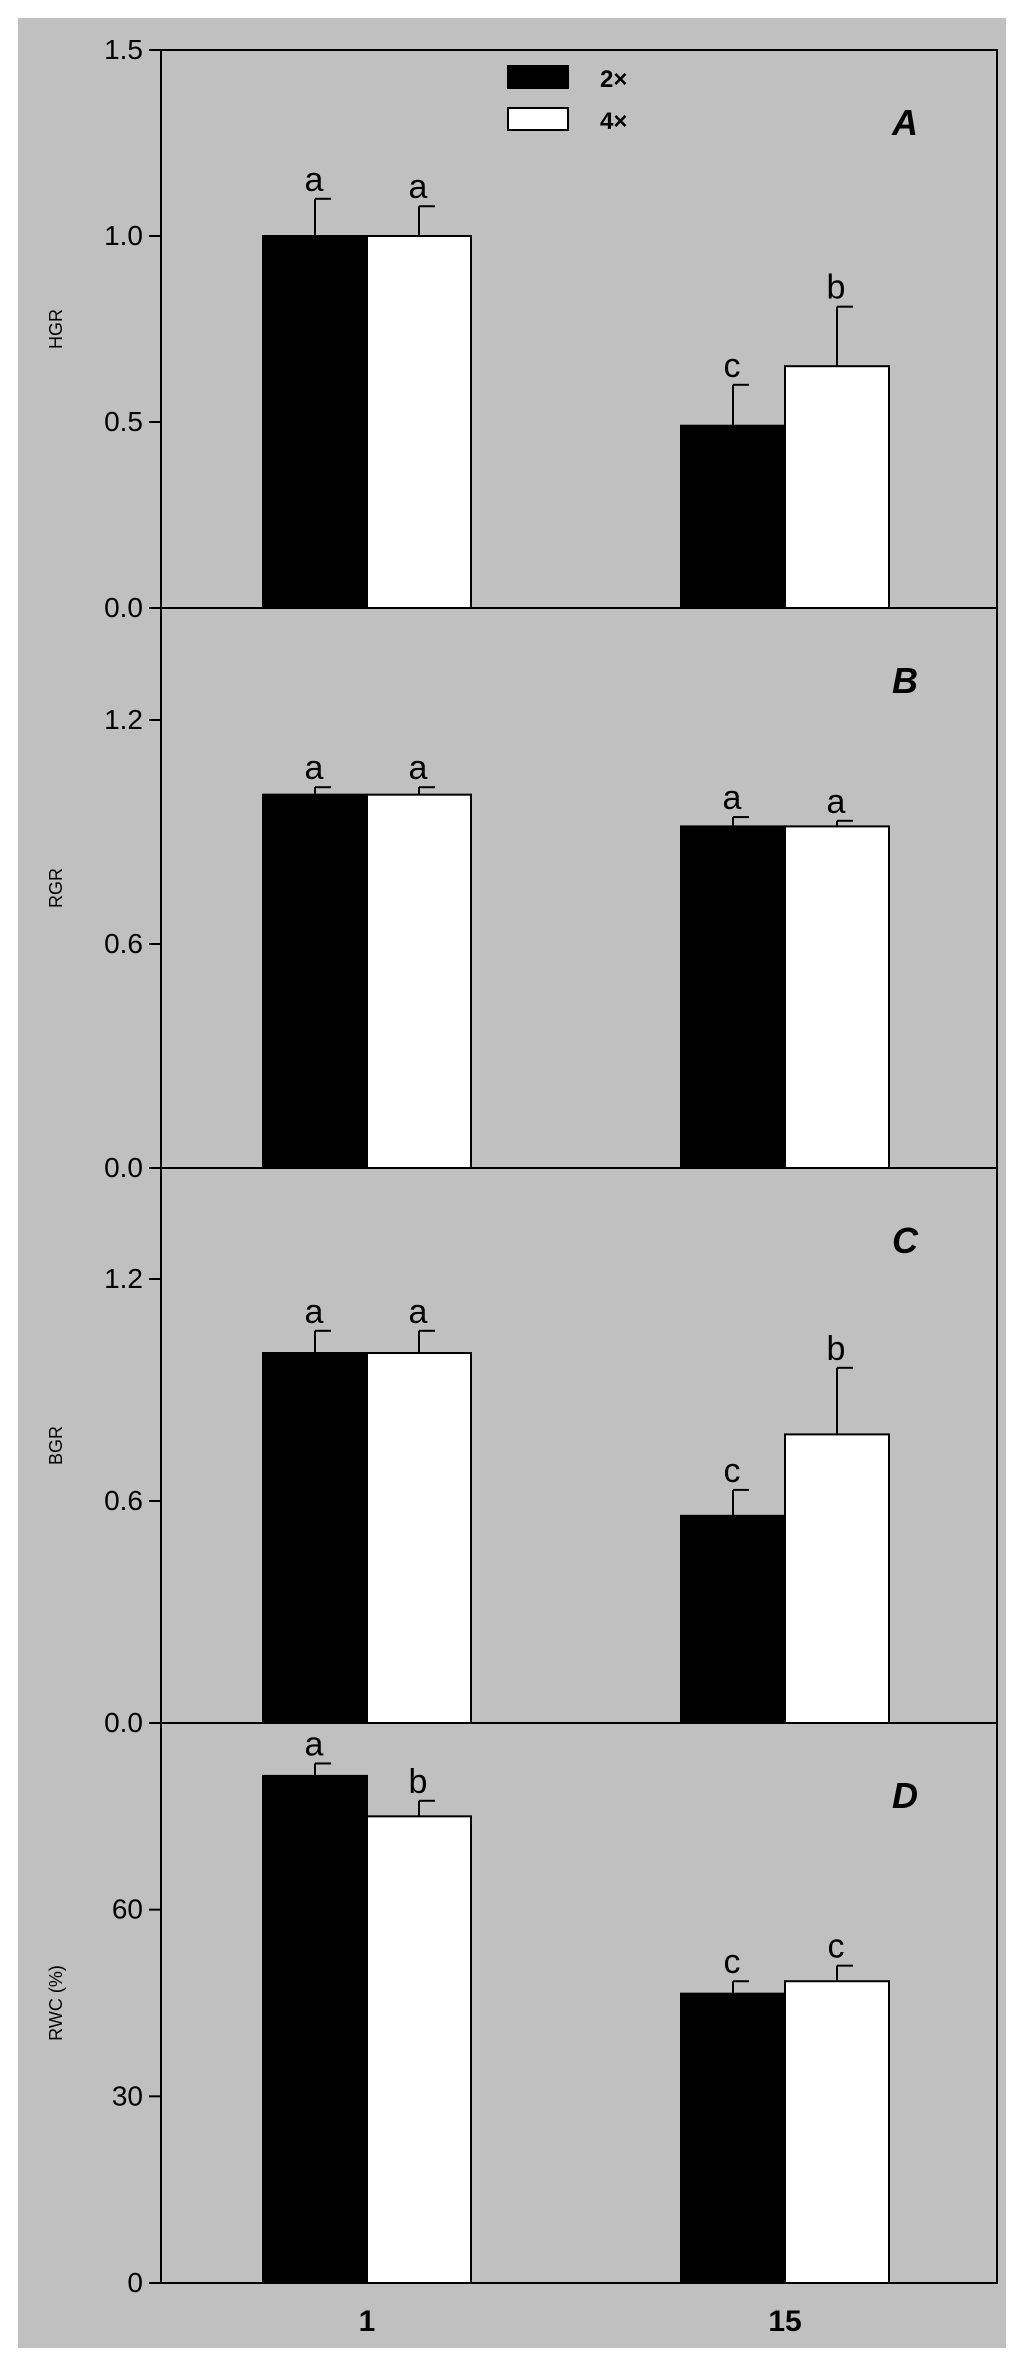 The height and width of the screenshot is (2366, 1024). I want to click on y-axis-label: BGR, so click(56, 1445).